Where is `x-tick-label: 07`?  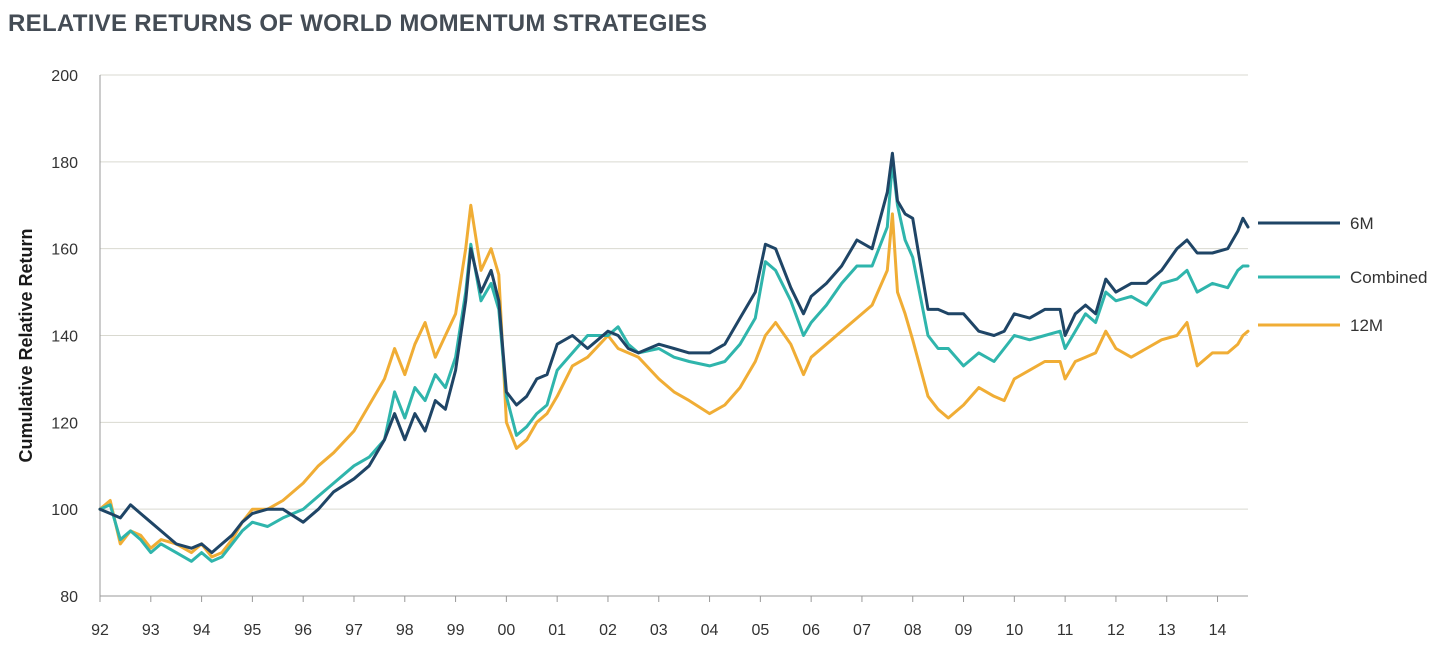 x-tick-label: 07 is located at coordinates (862, 630).